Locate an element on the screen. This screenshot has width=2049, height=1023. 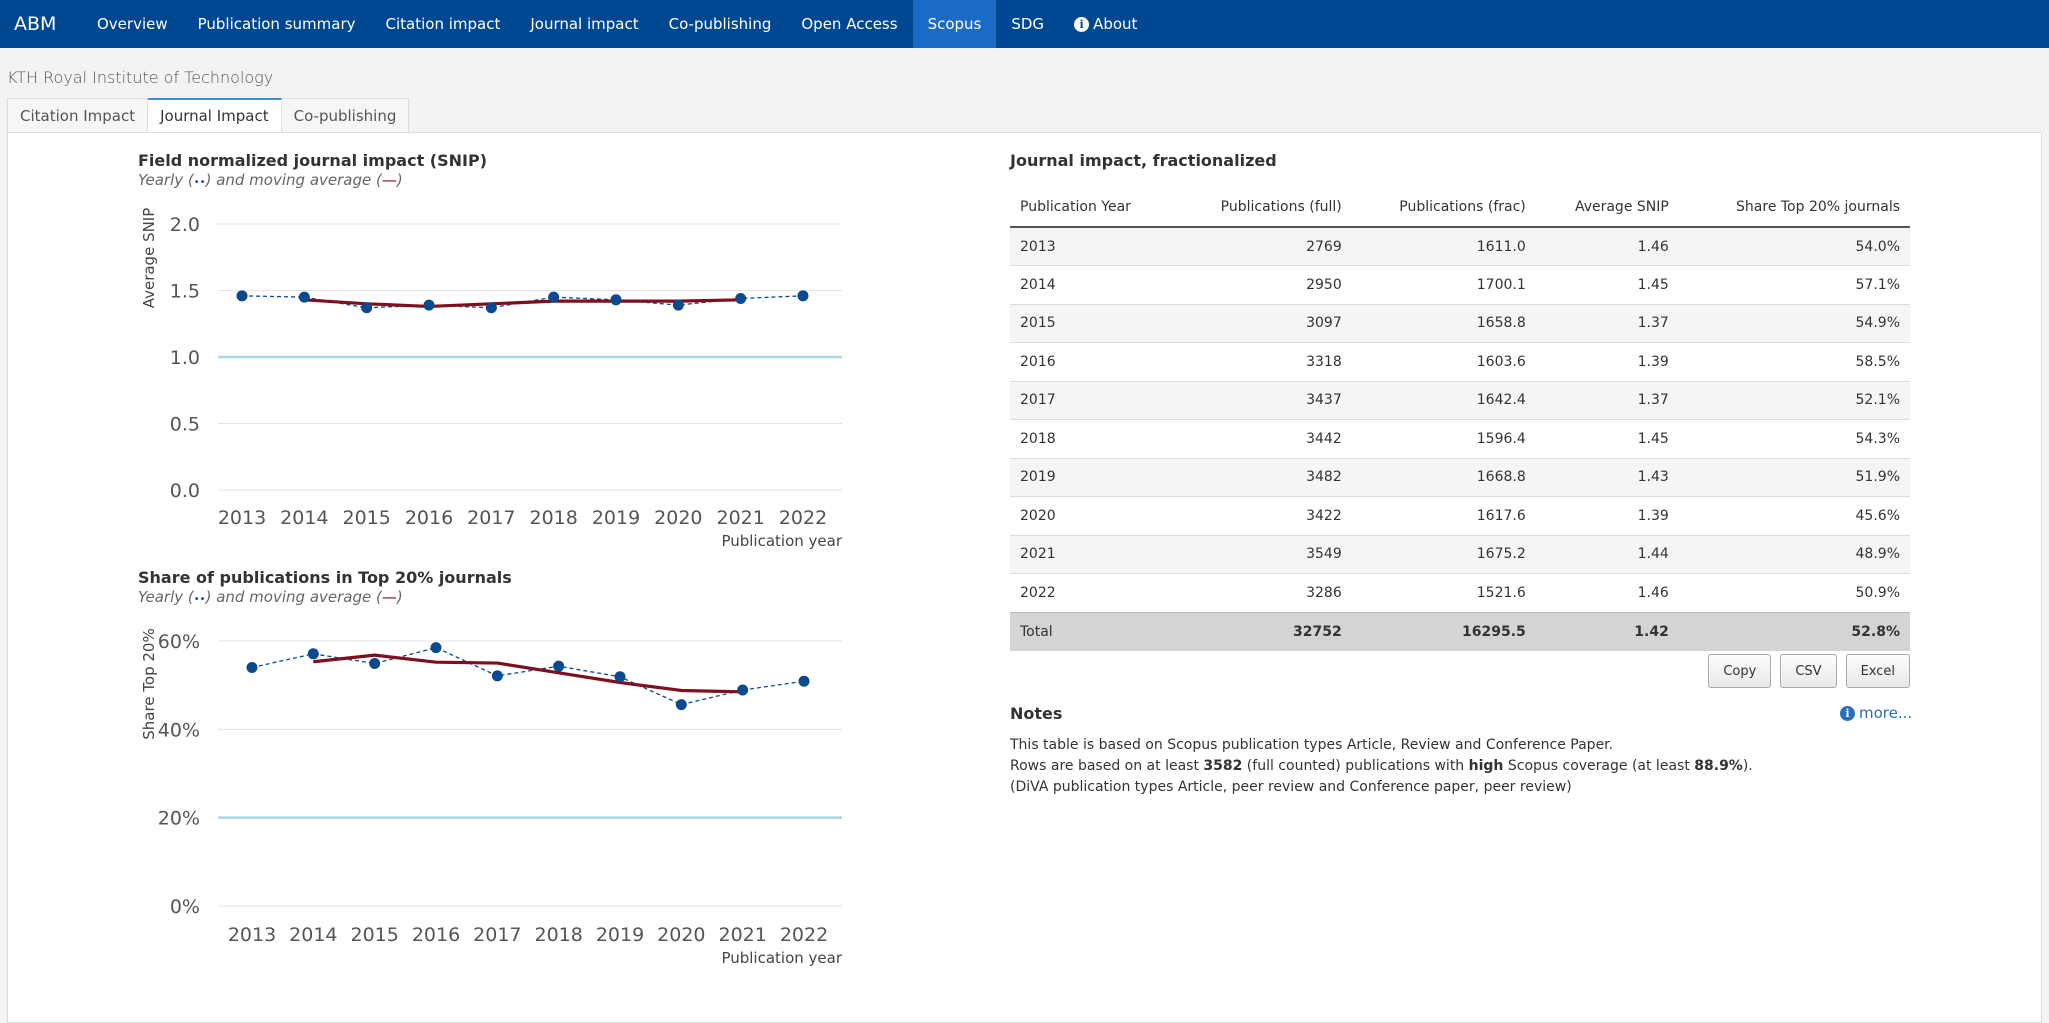
table-row: 2022 3286 1521.6 1.46 50.9% is located at coordinates (1460, 592).